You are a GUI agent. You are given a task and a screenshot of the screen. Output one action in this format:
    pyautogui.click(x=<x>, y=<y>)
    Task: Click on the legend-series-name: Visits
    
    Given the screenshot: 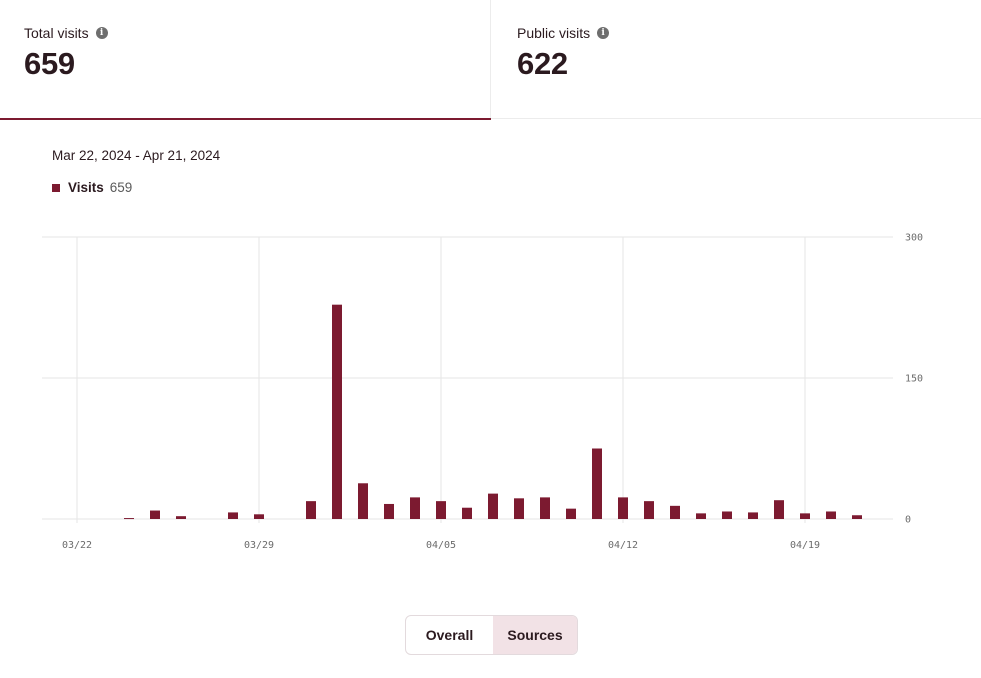 What is the action you would take?
    pyautogui.click(x=86, y=187)
    